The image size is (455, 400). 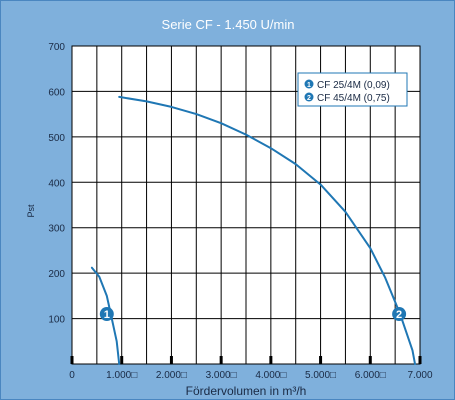 I want to click on series-marker-label-2: 2, so click(x=399, y=315).